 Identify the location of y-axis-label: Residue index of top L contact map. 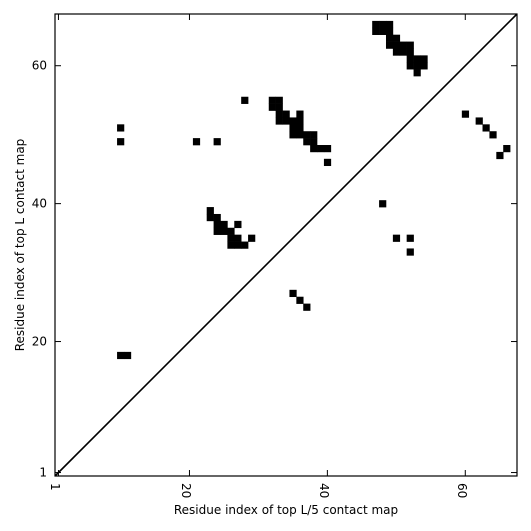
(20, 245).